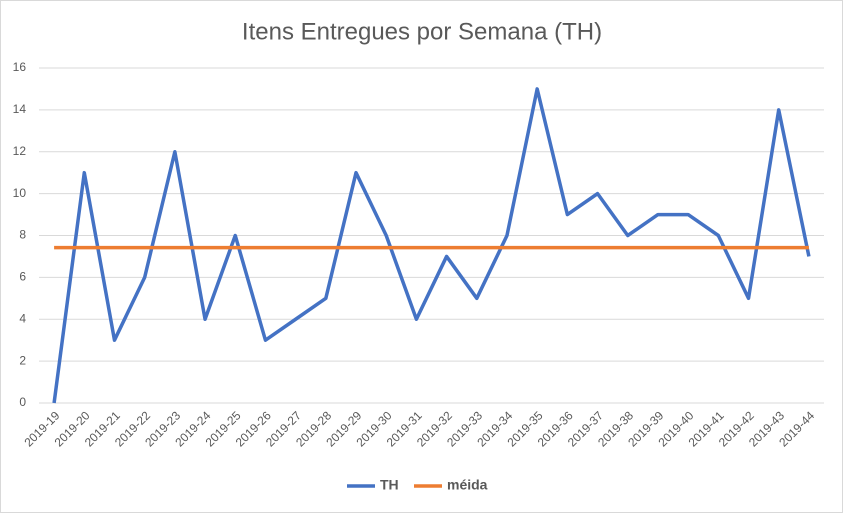 This screenshot has height=514, width=844. Describe the element at coordinates (20, 151) in the screenshot. I see `y-tick-label: 12` at that location.